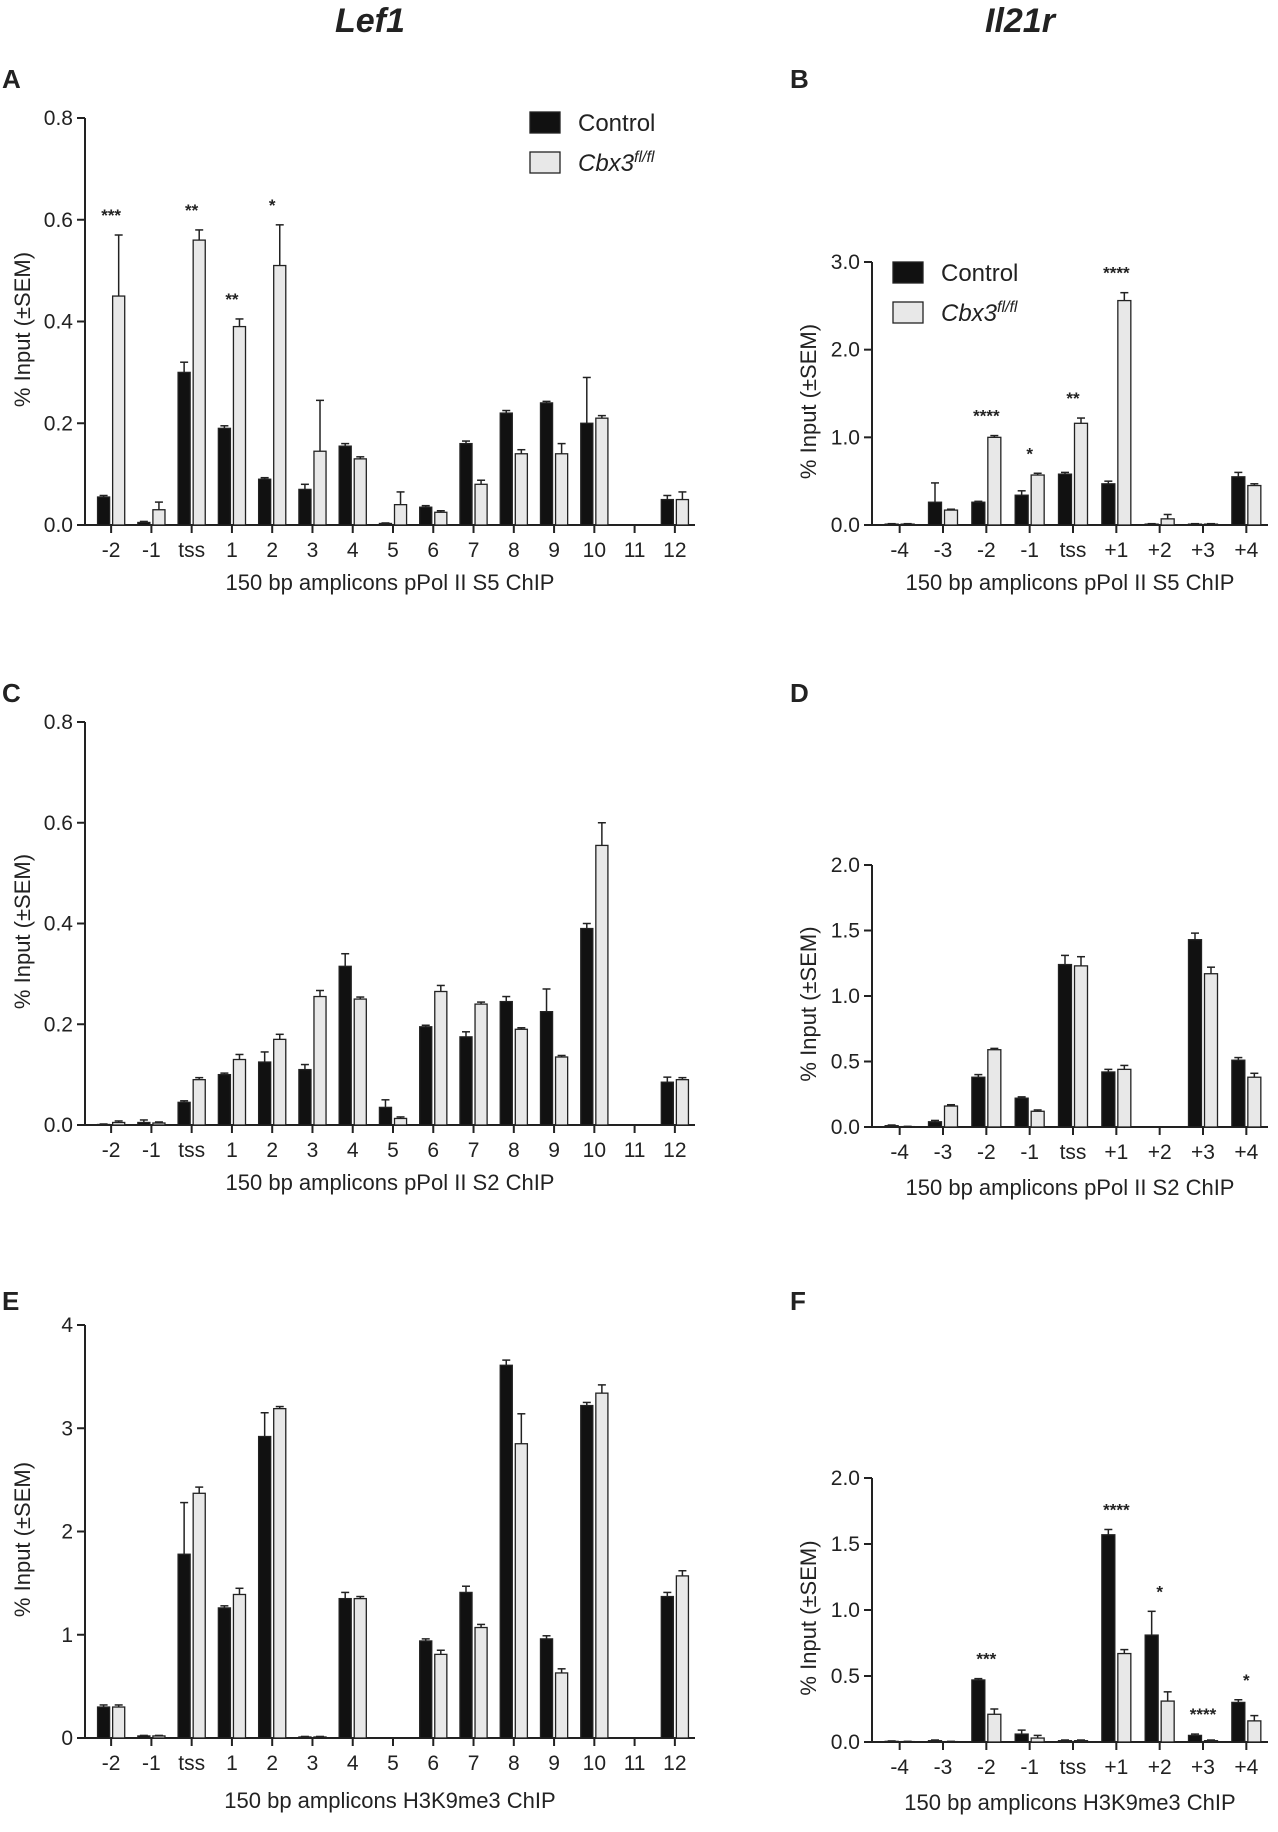  Describe the element at coordinates (58, 823) in the screenshot. I see `y-tick-label: 0.6` at that location.